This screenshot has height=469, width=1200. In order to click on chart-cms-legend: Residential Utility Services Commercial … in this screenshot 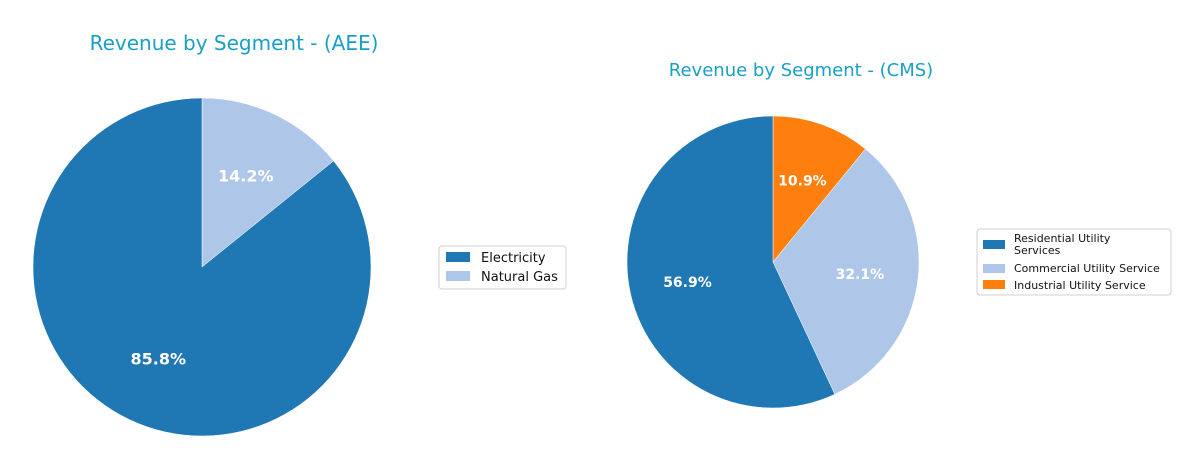, I will do `click(1074, 262)`.